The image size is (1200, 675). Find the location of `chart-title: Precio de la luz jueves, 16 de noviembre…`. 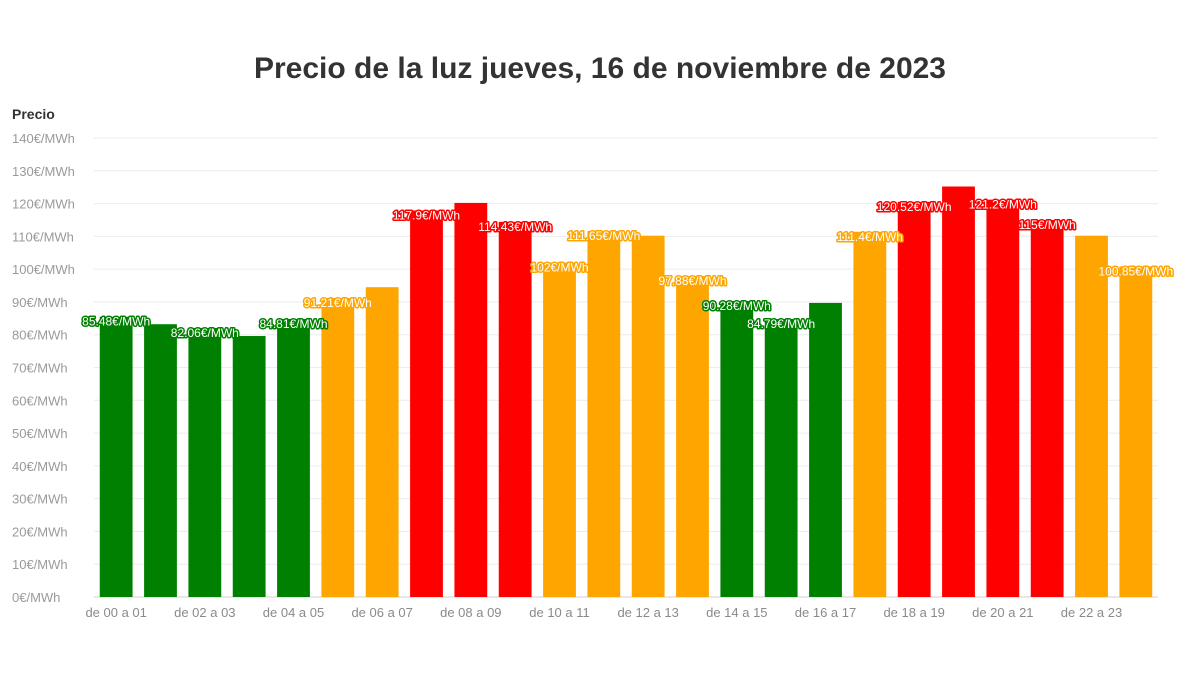

chart-title: Precio de la luz jueves, 16 de noviembre… is located at coordinates (600, 68).